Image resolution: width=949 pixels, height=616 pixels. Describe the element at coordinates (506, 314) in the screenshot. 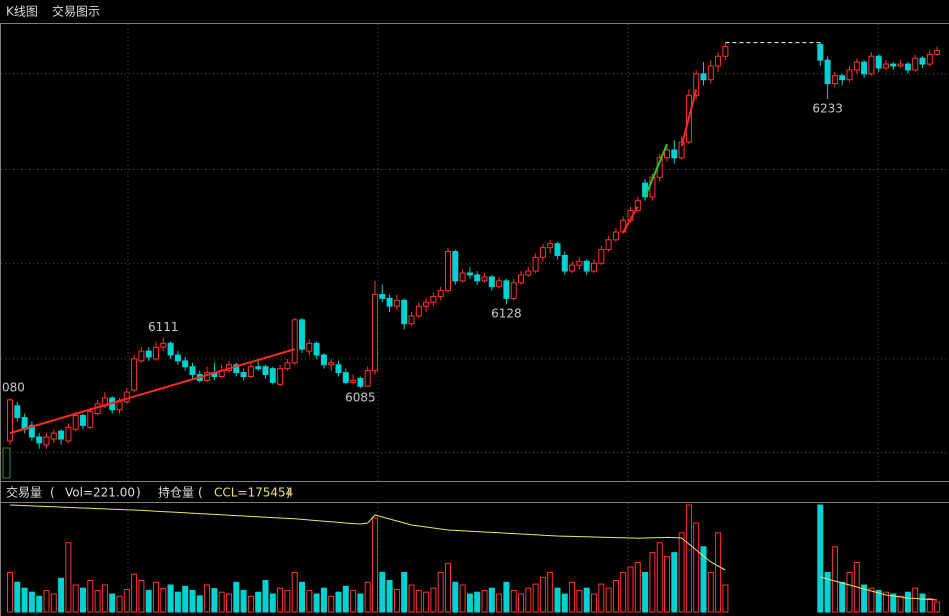

I see `price-annotation: 6128` at that location.